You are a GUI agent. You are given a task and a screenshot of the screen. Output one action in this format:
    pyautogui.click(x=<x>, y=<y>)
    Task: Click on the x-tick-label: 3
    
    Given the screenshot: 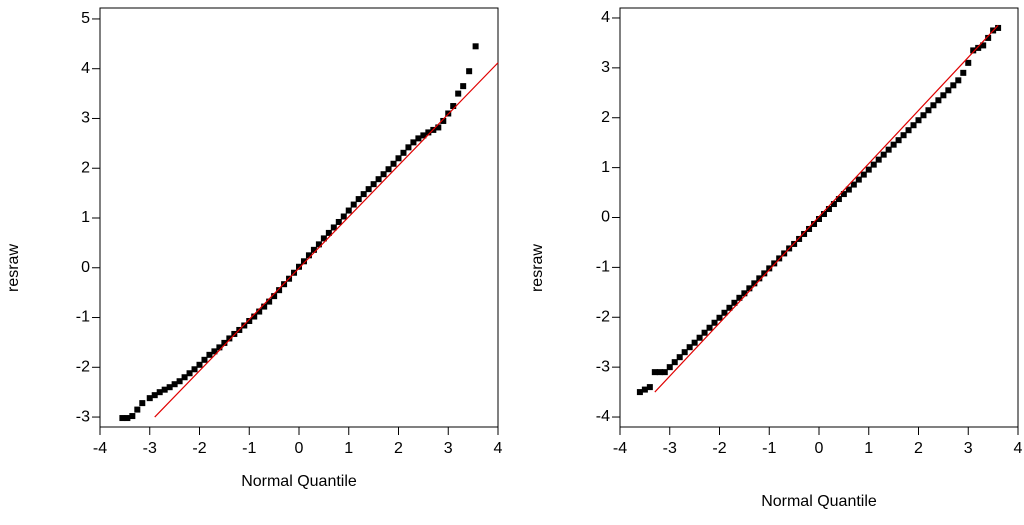 What is the action you would take?
    pyautogui.click(x=968, y=448)
    